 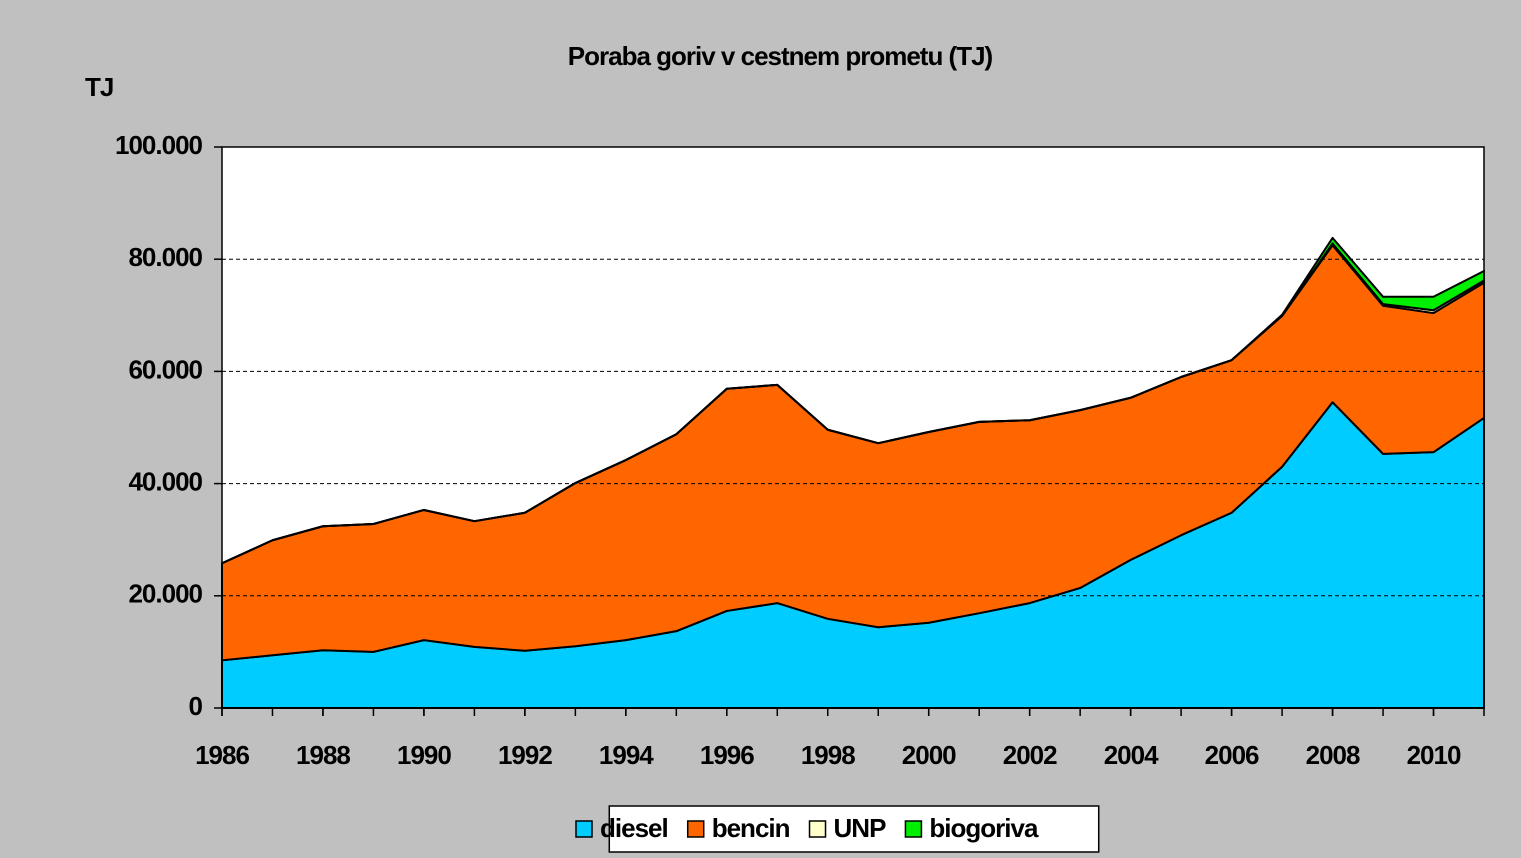 I want to click on legend-label: bencin, so click(x=751, y=828).